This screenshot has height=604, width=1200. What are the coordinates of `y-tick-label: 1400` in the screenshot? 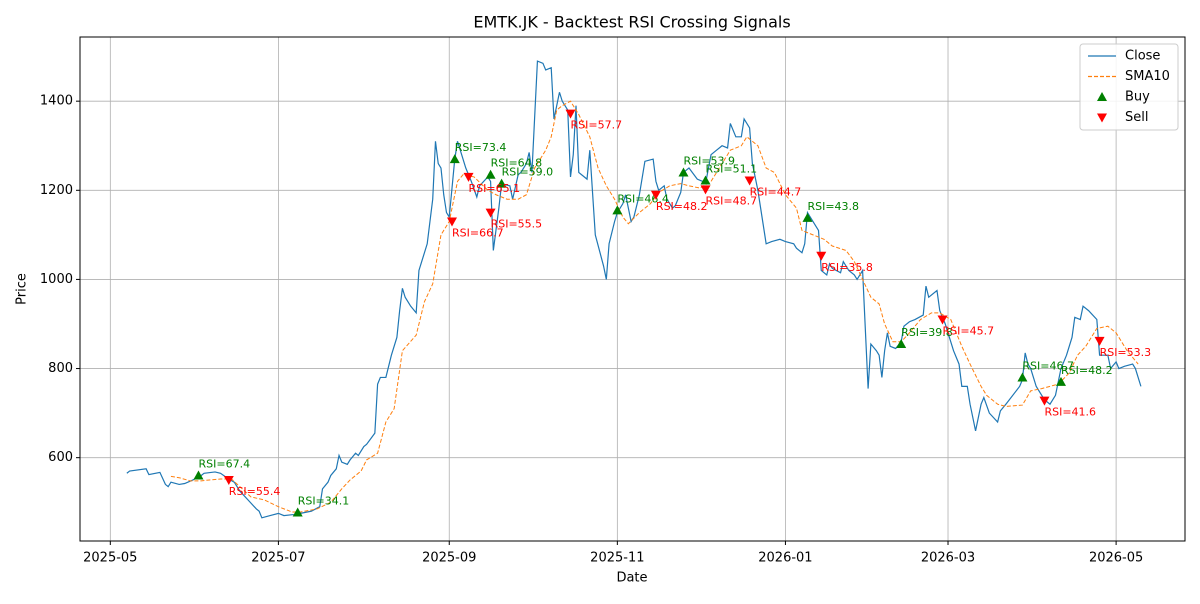 It's located at (56, 101).